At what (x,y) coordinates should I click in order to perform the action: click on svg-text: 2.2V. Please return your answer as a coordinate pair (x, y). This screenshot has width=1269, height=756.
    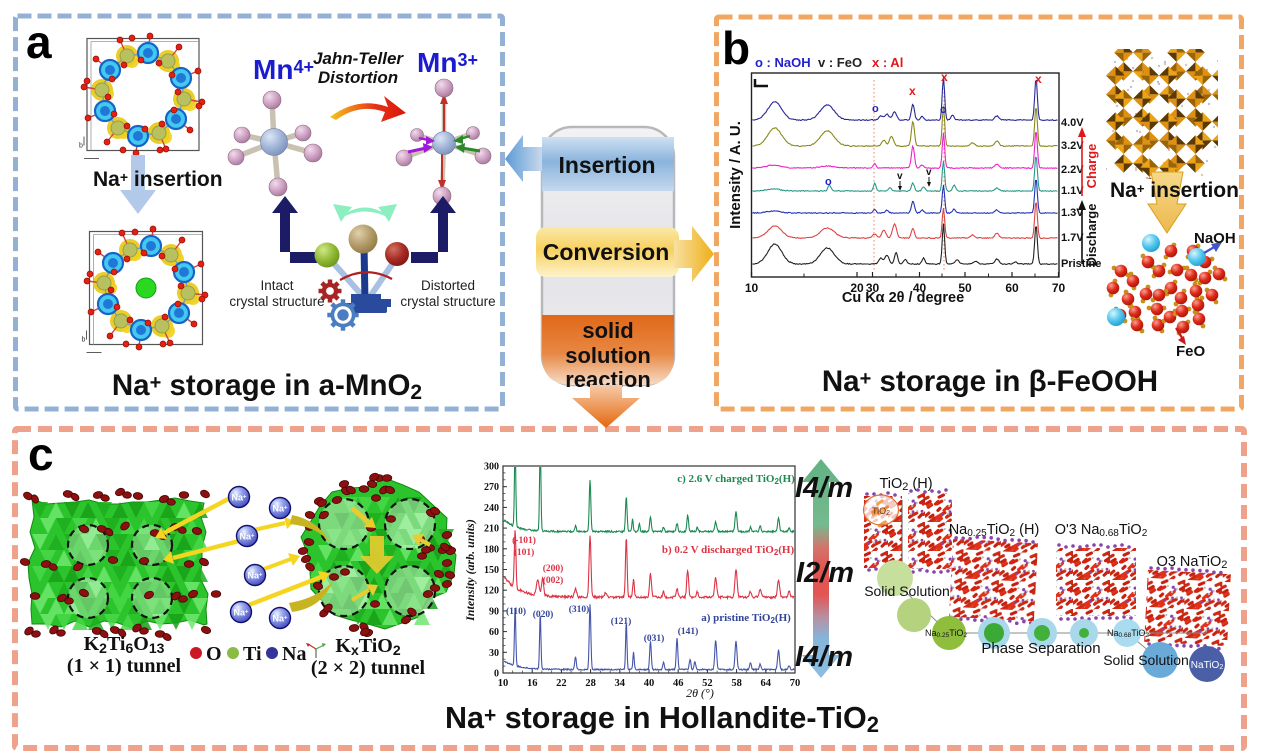
    Looking at the image, I should click on (1072, 170).